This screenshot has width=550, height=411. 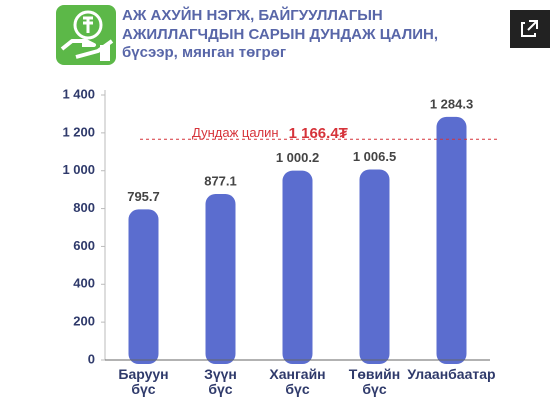 I want to click on value-label: 877.1, so click(x=220, y=180).